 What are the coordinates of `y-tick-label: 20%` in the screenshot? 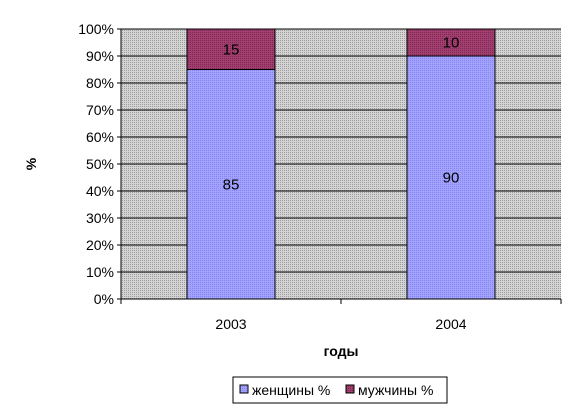 It's located at (100, 245).